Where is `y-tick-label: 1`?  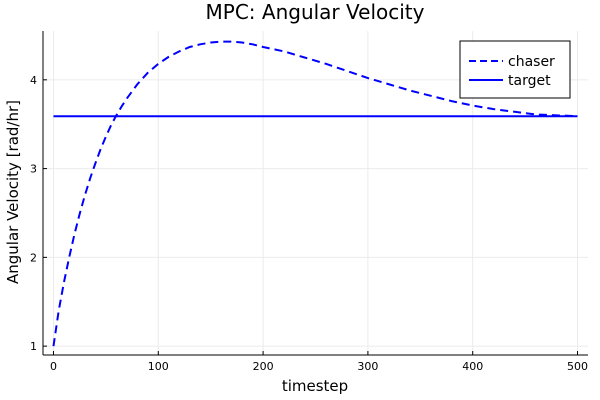
y-tick-label: 1 is located at coordinates (33, 346).